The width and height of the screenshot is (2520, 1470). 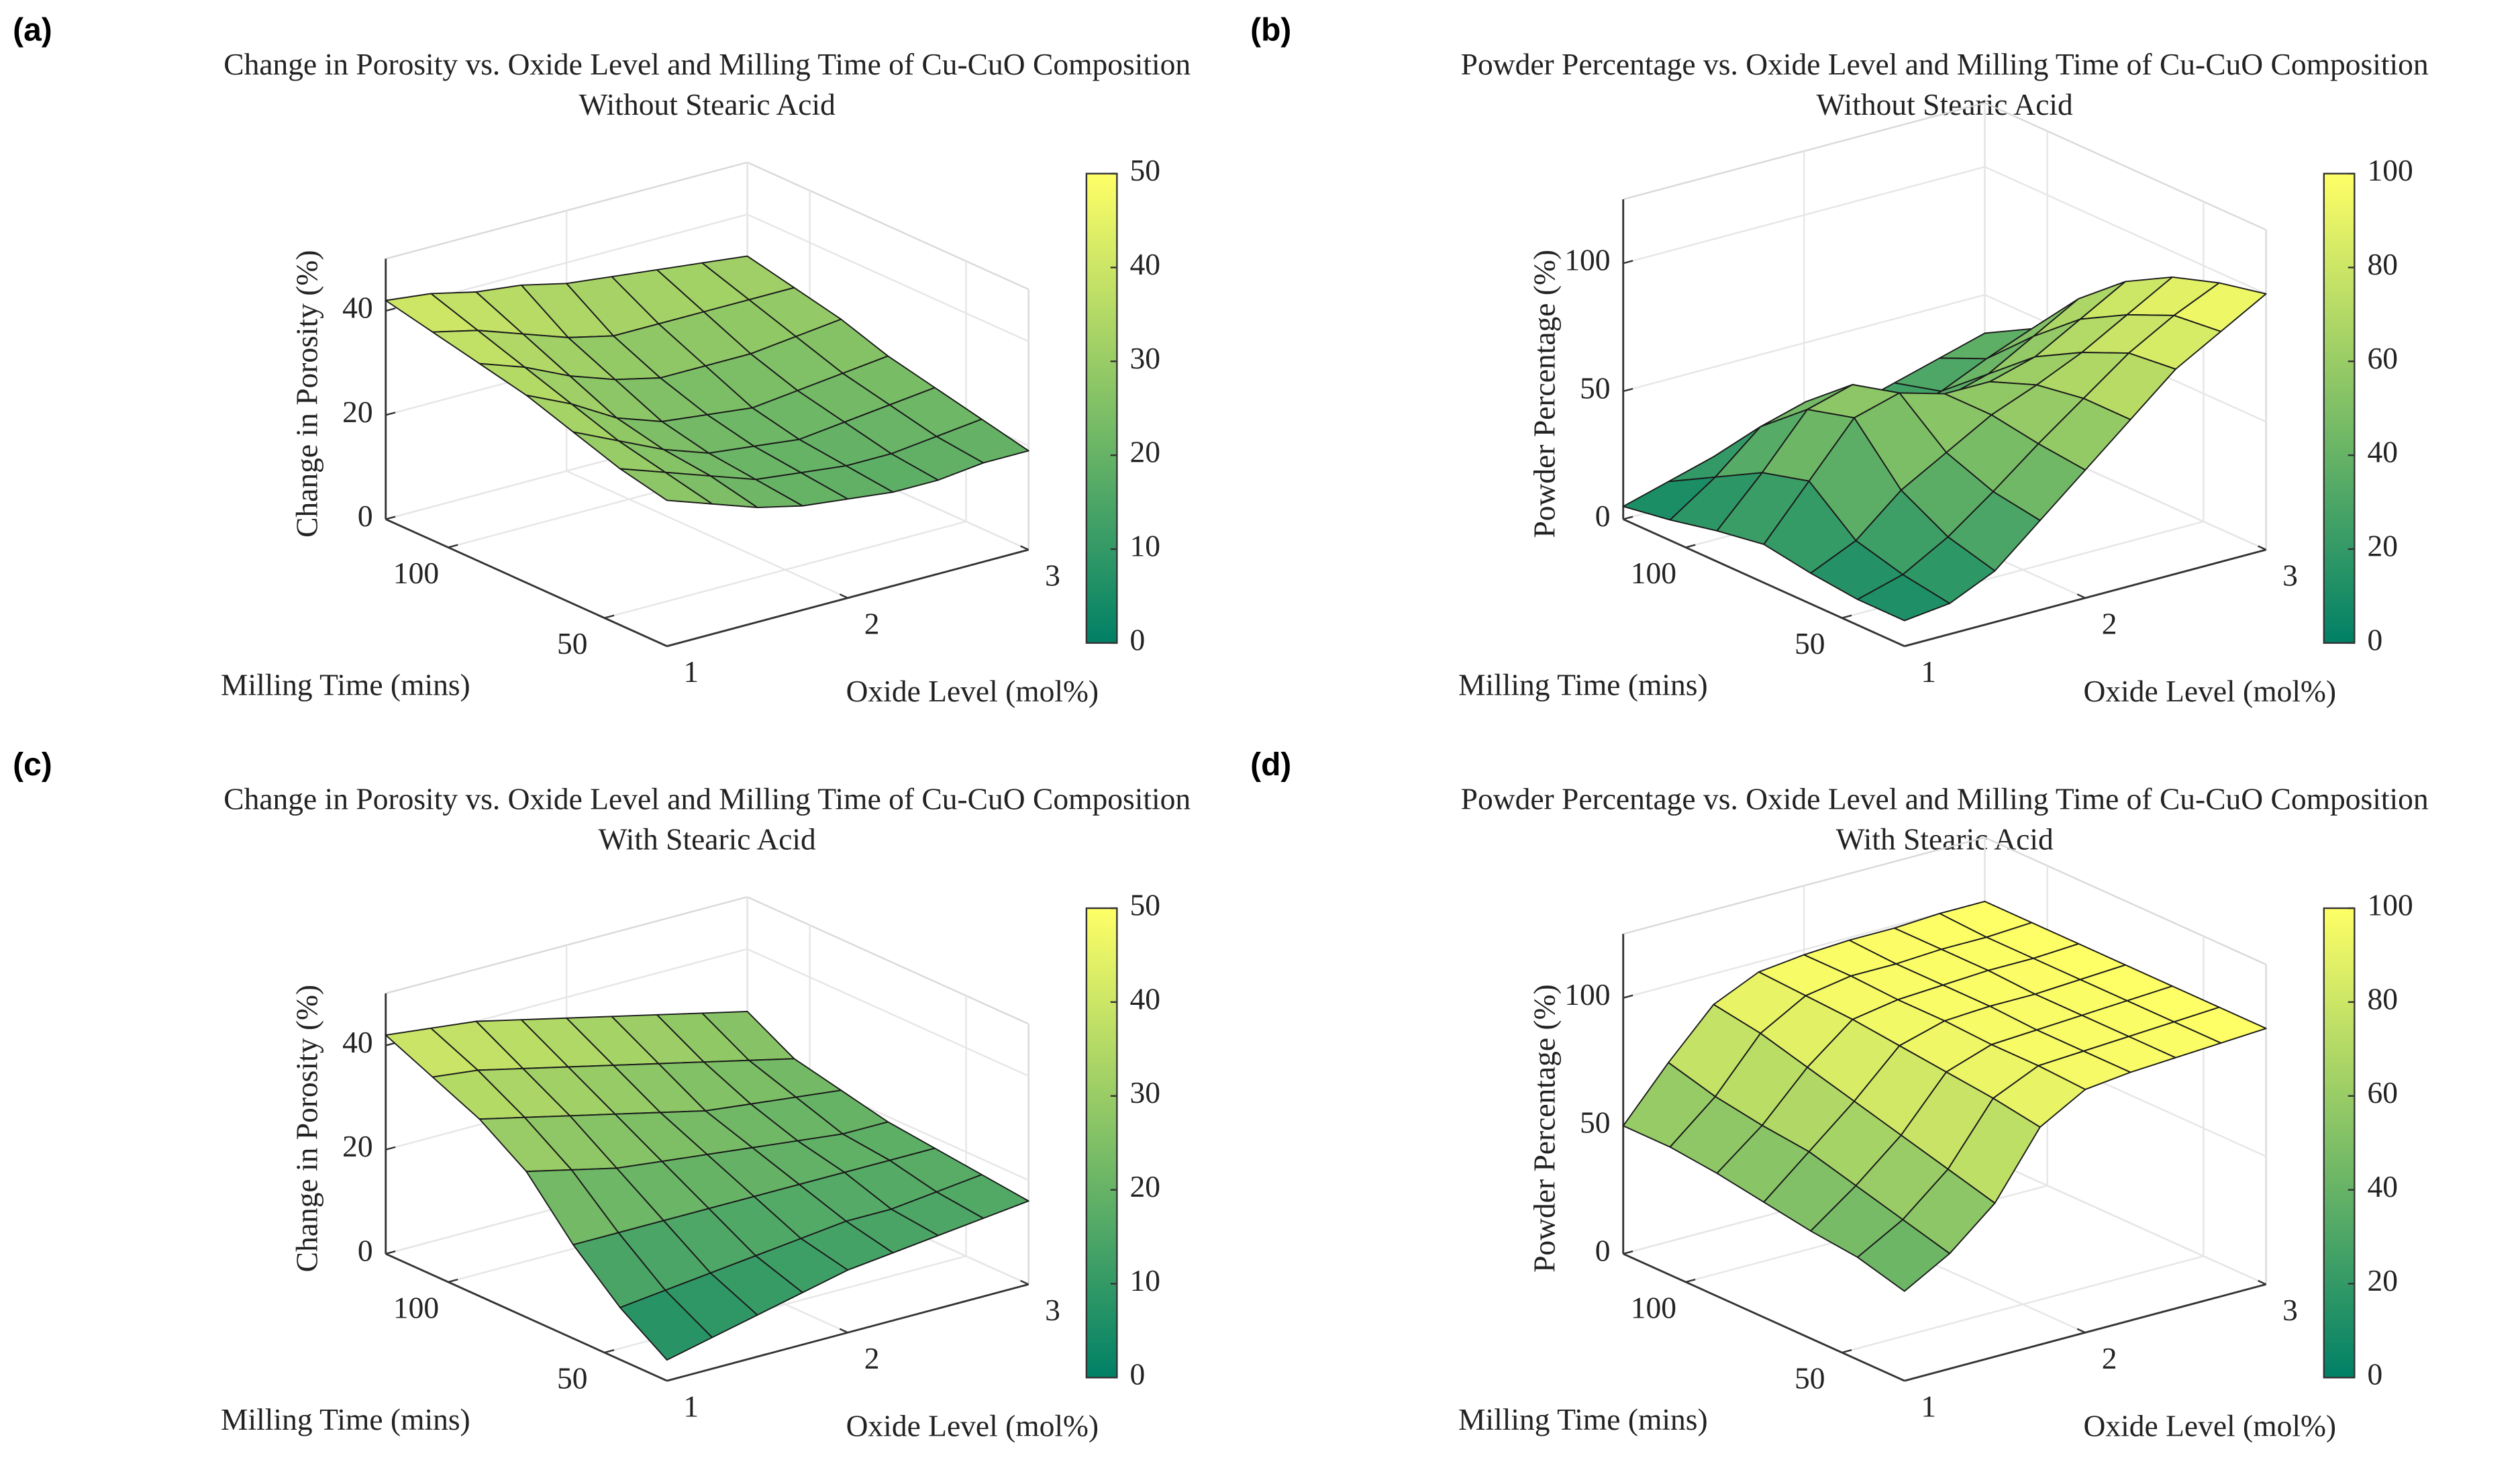 What do you see at coordinates (357, 412) in the screenshot?
I see `z-tick-label: 20` at bounding box center [357, 412].